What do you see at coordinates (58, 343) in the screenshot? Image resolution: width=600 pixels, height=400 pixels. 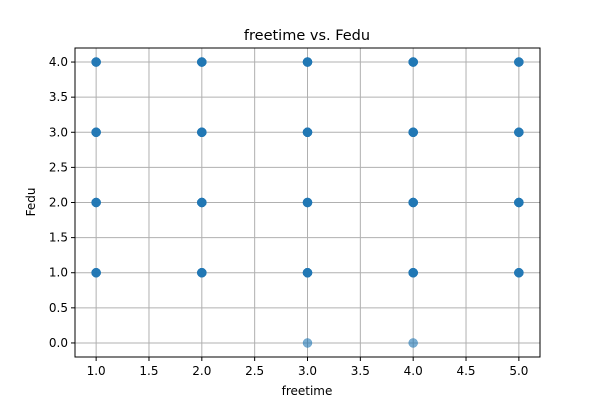 I see `y-tick-label: 0.0` at bounding box center [58, 343].